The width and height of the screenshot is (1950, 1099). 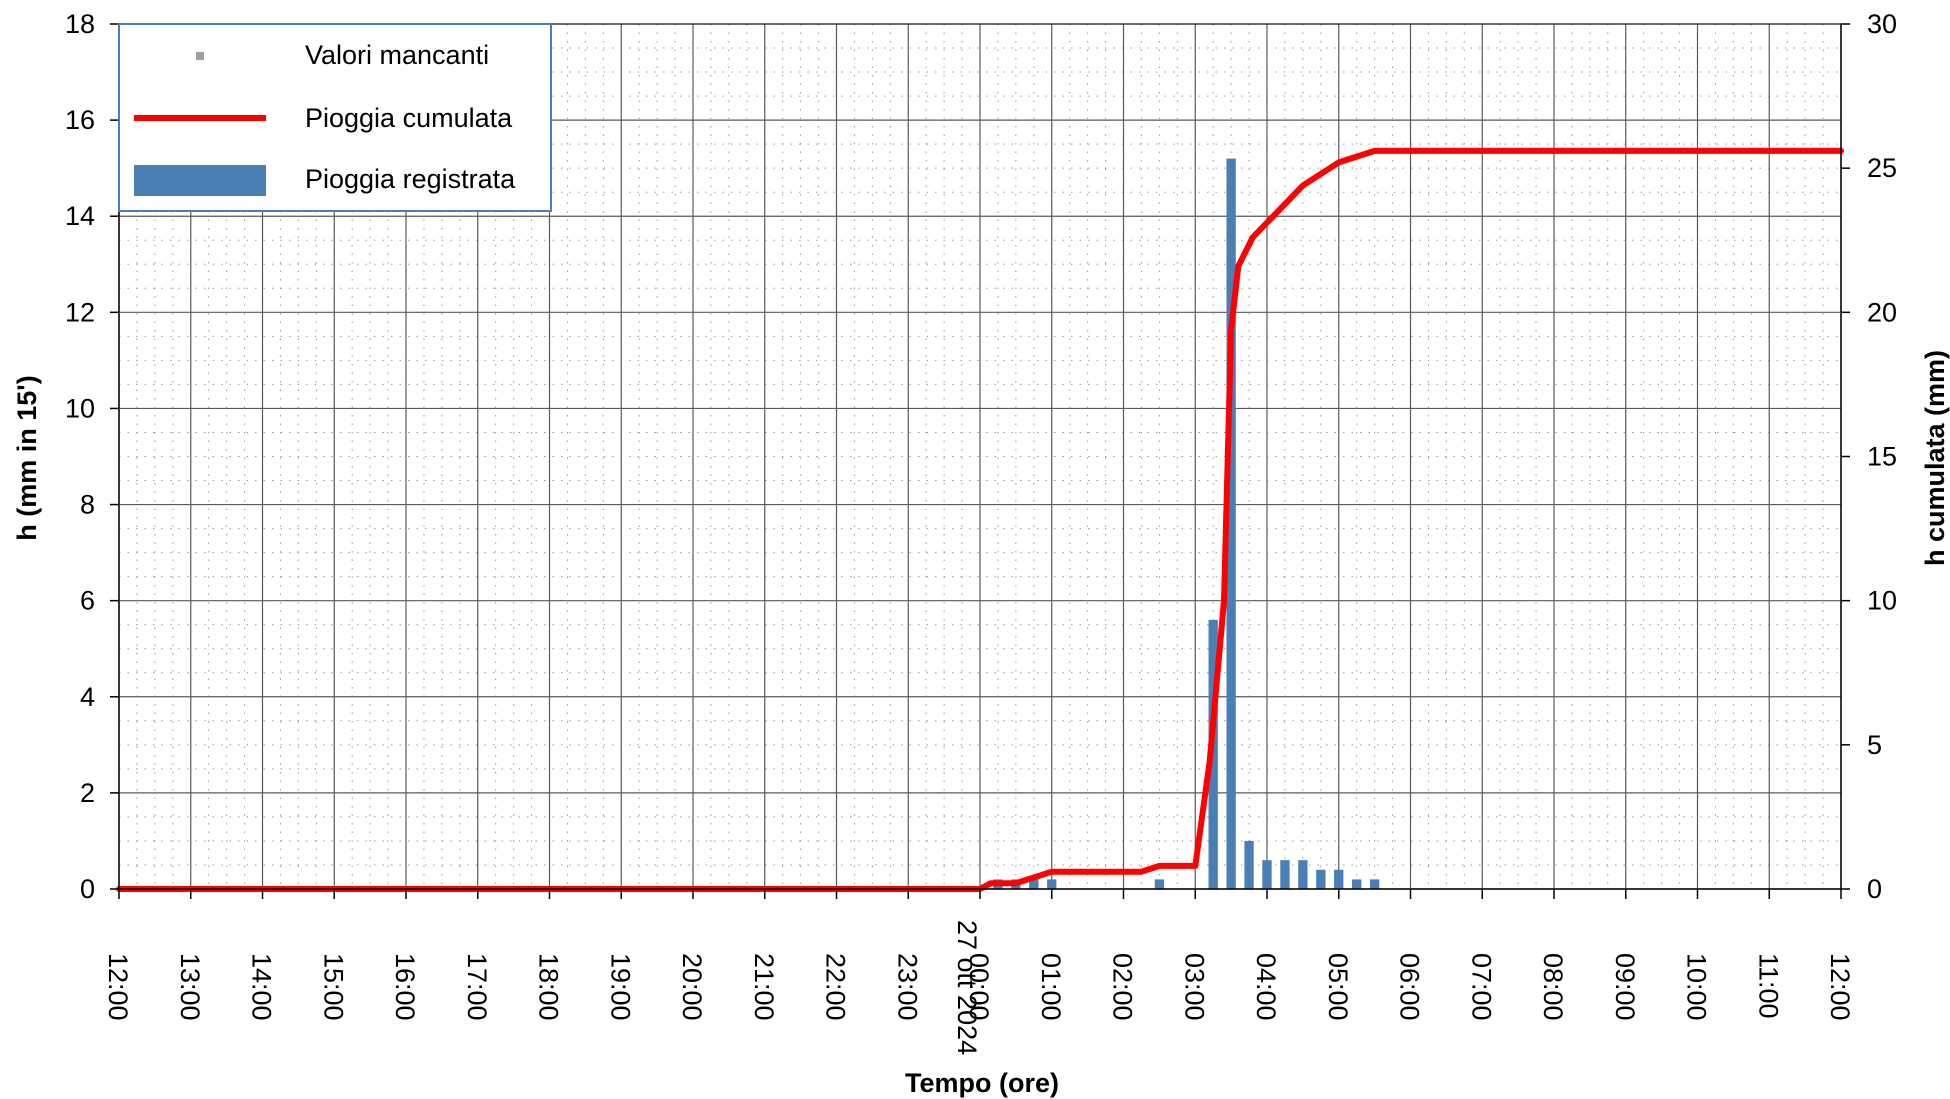 I want to click on y-right-tick-label: 5, so click(x=1874, y=745).